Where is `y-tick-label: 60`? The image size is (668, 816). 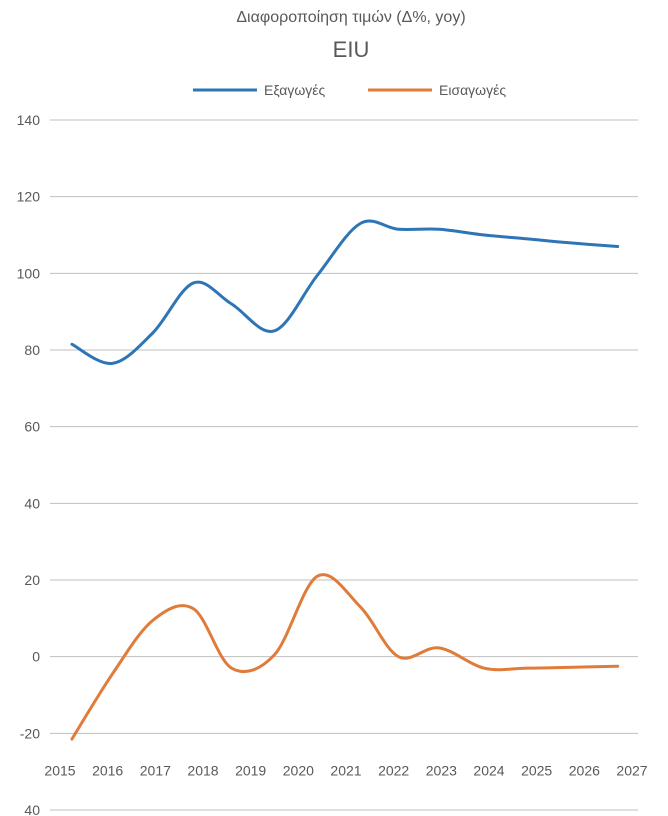 y-tick-label: 60 is located at coordinates (32, 427).